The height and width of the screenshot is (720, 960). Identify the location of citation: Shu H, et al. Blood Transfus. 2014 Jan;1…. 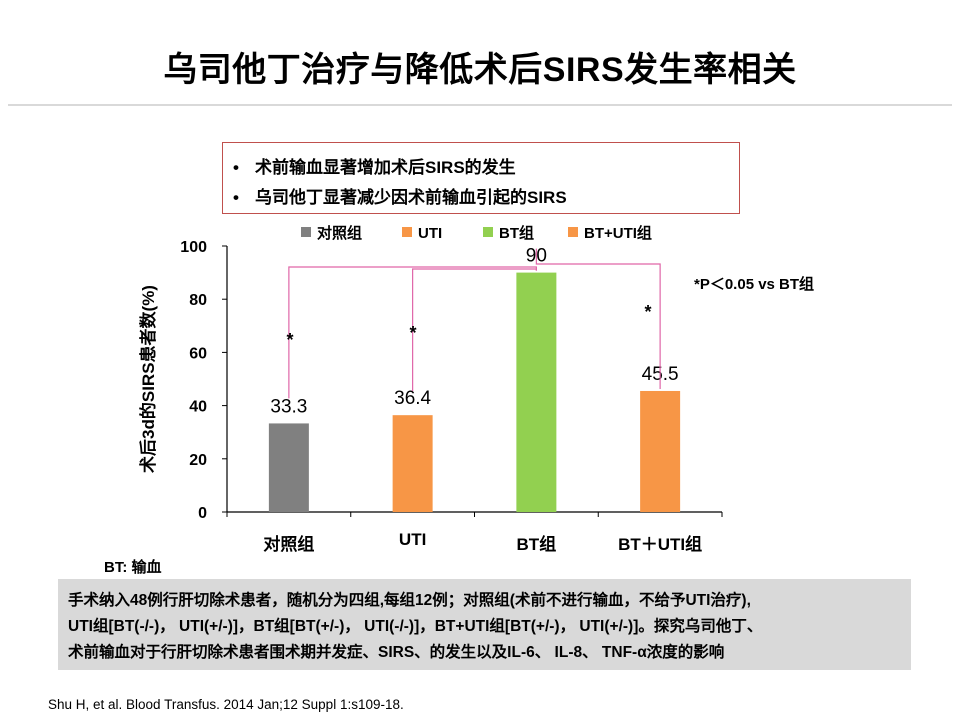
(226, 704).